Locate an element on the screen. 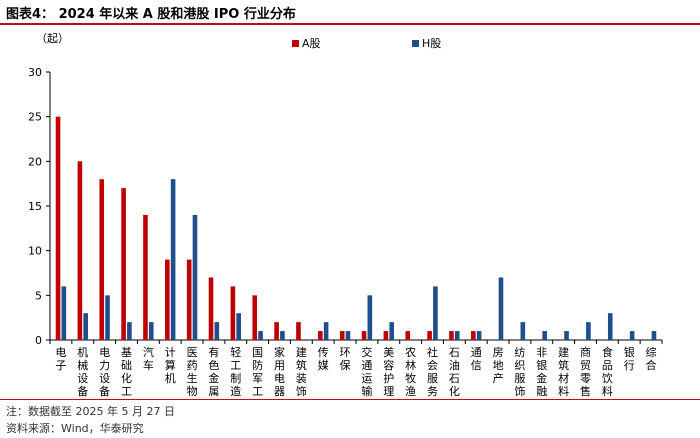  x-tick-label: 建筑材料 is located at coordinates (563, 371).